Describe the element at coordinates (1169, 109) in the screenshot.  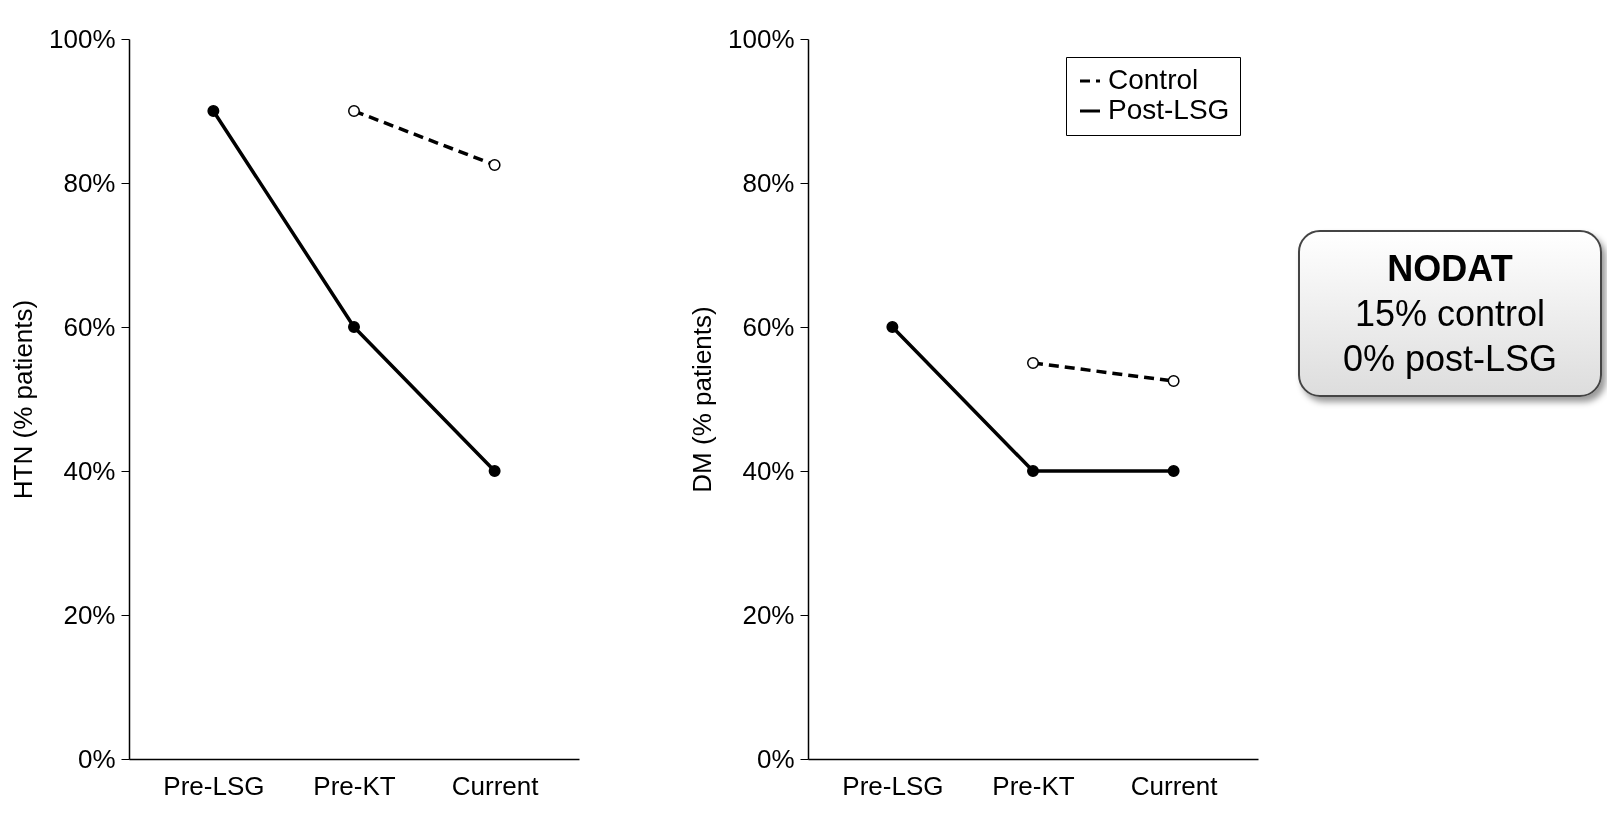
I see `legend-label: Post-LSG` at that location.